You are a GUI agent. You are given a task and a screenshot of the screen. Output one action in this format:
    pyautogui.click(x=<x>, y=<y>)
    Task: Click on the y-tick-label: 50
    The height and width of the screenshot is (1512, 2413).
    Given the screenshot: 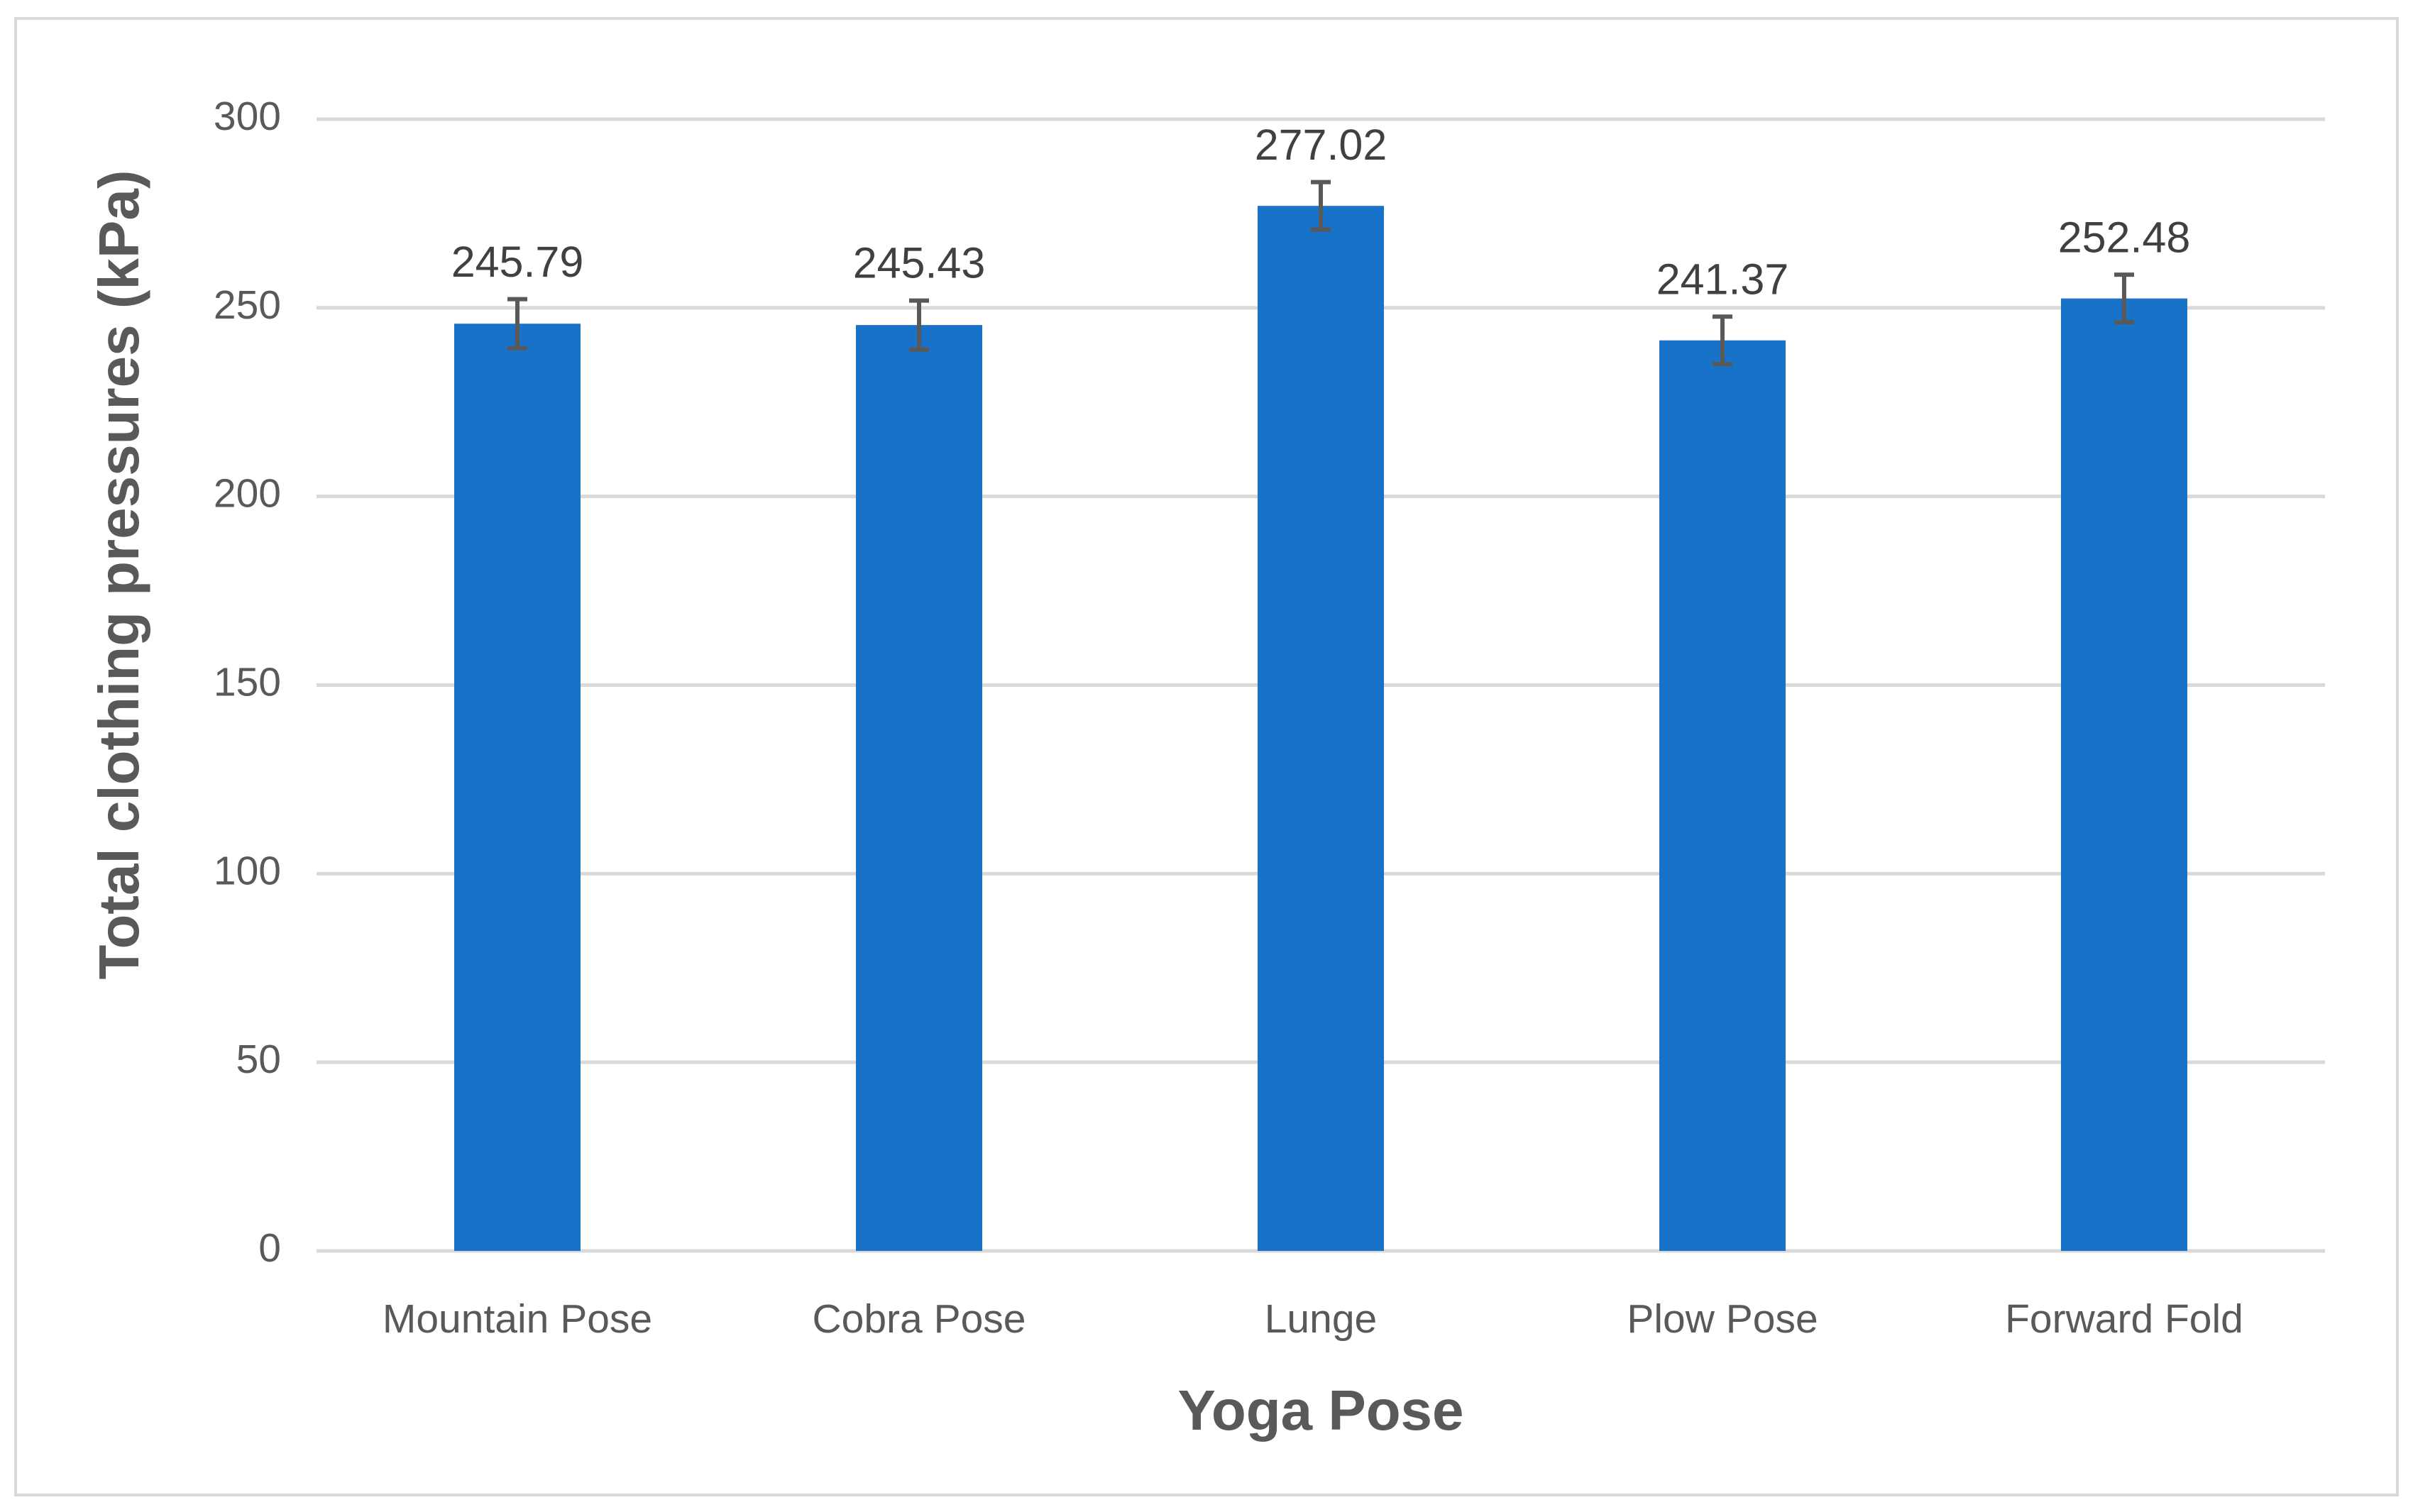 What is the action you would take?
    pyautogui.click(x=259, y=1059)
    